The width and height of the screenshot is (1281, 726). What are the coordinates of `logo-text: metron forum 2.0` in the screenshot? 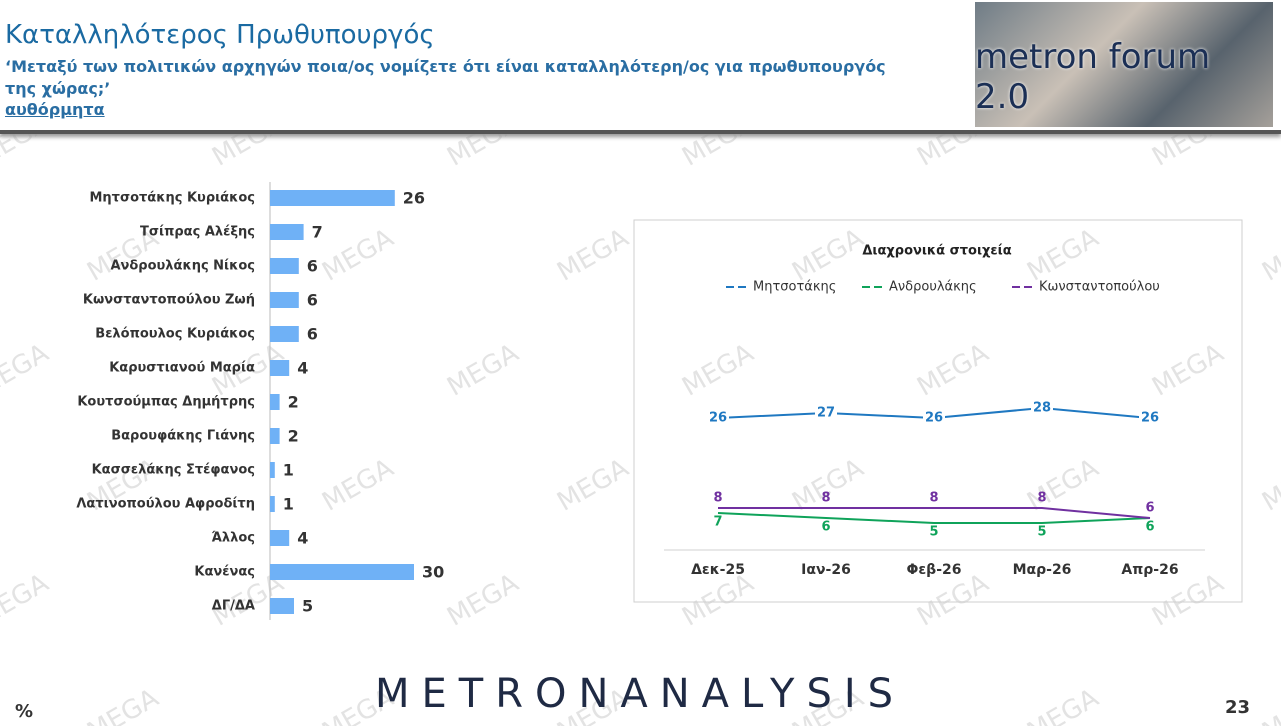 It's located at (1093, 77).